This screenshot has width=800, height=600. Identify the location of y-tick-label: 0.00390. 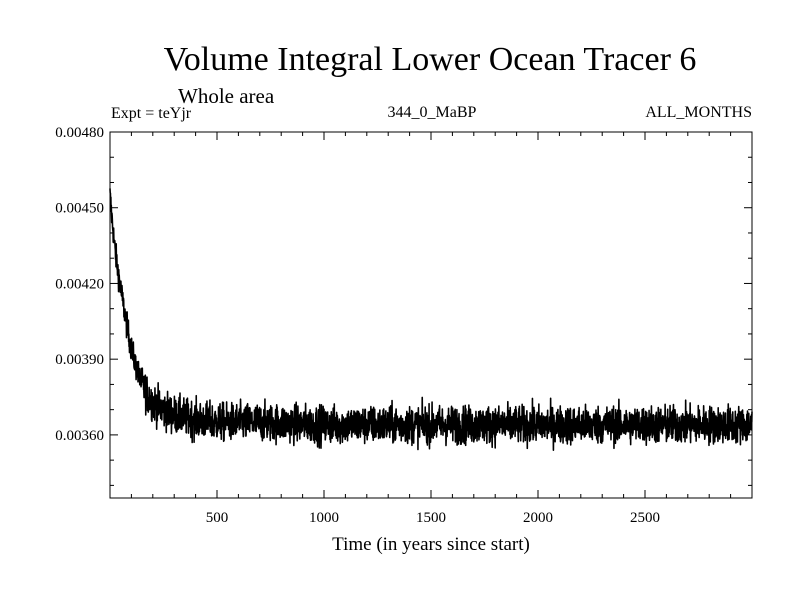
(79, 360).